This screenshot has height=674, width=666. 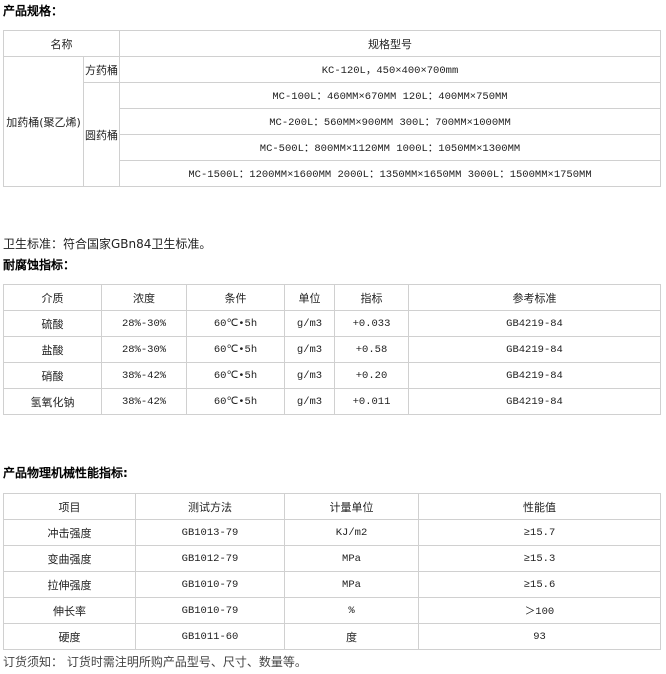 What do you see at coordinates (210, 636) in the screenshot?
I see `table-cell: GB1011-60` at bounding box center [210, 636].